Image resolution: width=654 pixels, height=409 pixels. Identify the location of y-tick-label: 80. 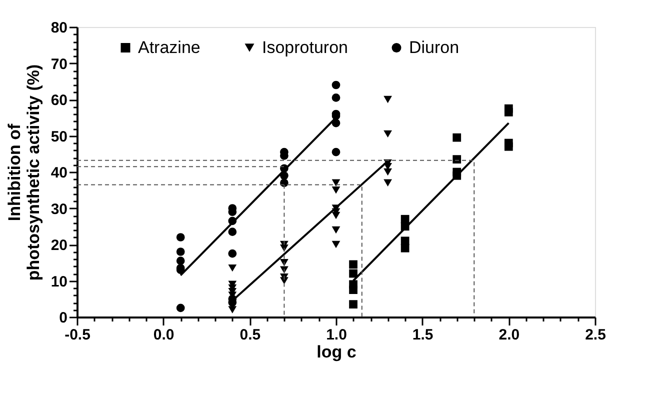
(59, 28).